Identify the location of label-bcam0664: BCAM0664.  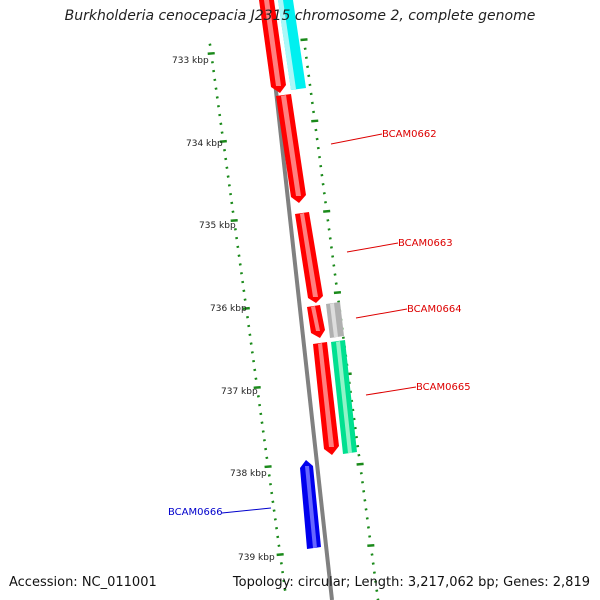
(434, 309).